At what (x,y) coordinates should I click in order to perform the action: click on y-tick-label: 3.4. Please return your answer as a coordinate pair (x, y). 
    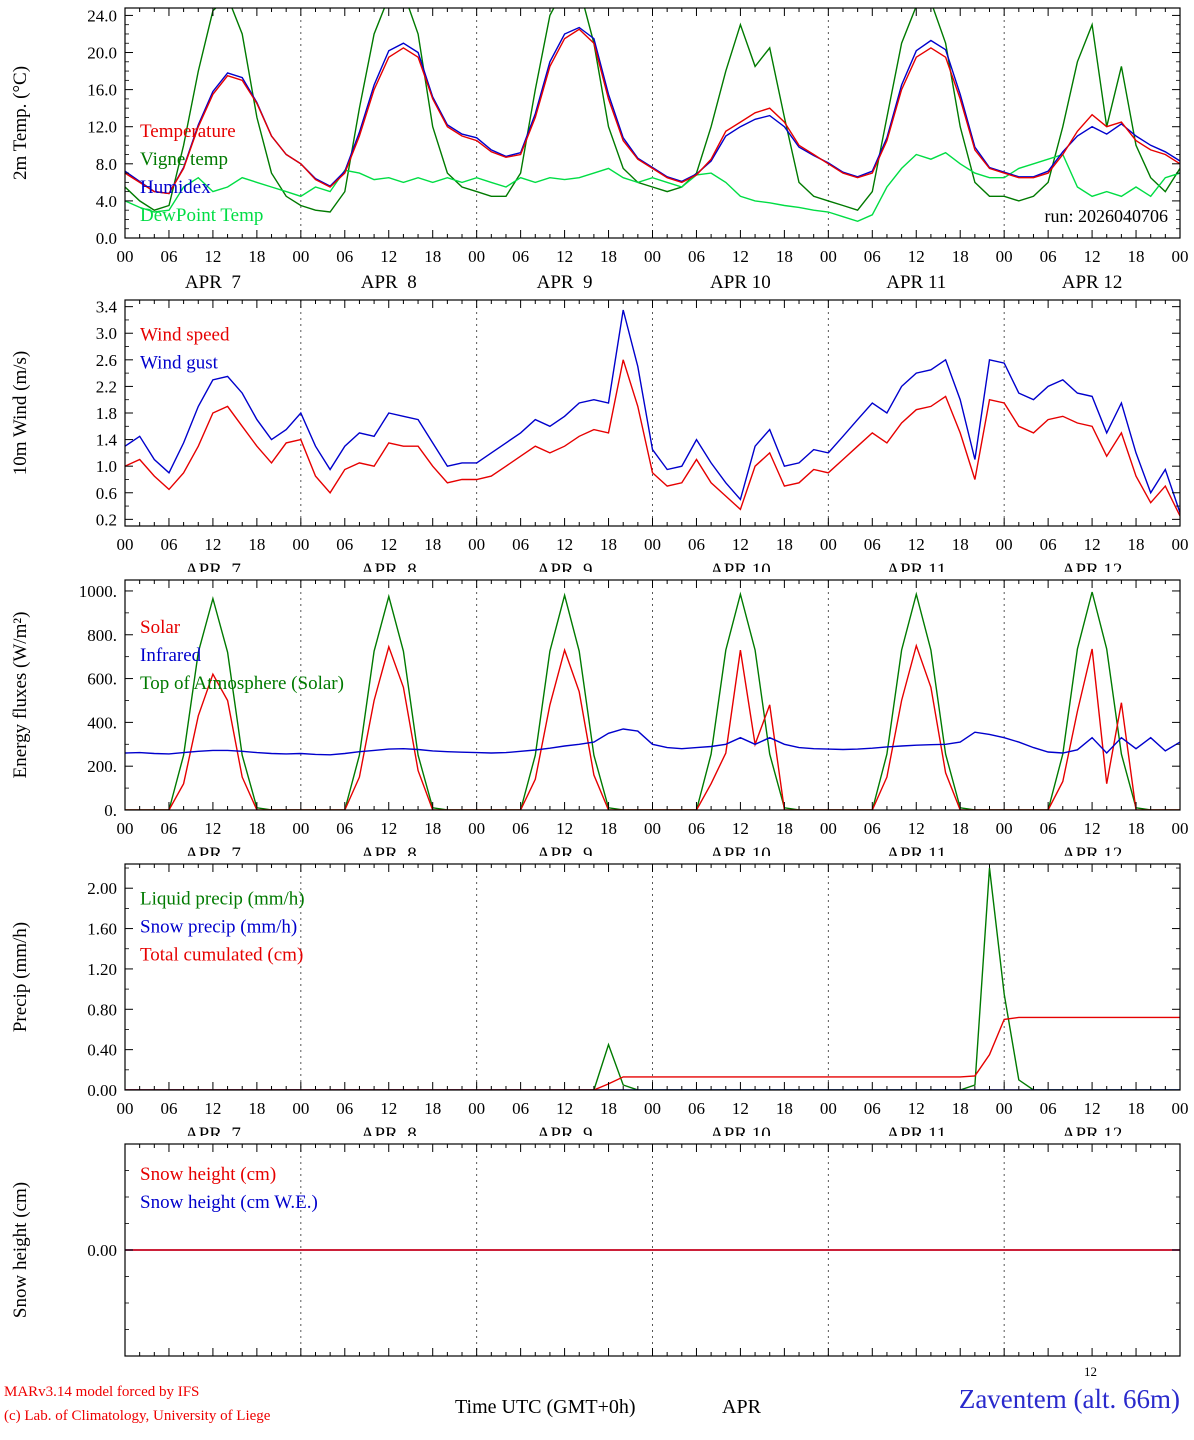
    Looking at the image, I should click on (107, 307).